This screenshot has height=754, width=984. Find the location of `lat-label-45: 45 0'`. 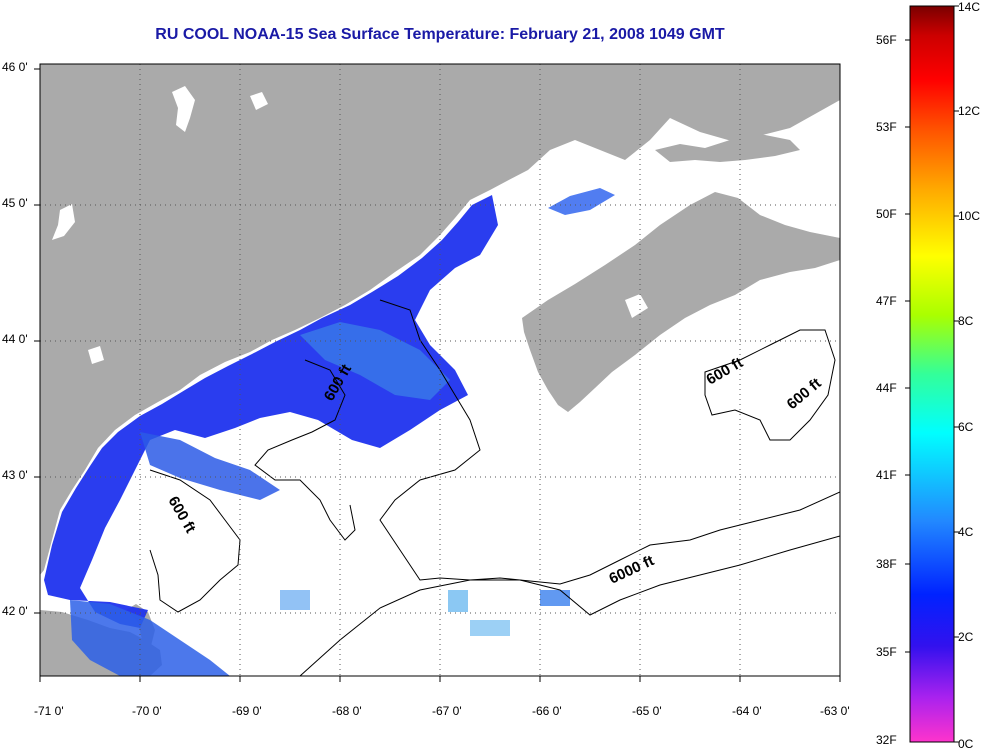

lat-label-45: 45 0' is located at coordinates (15, 203).